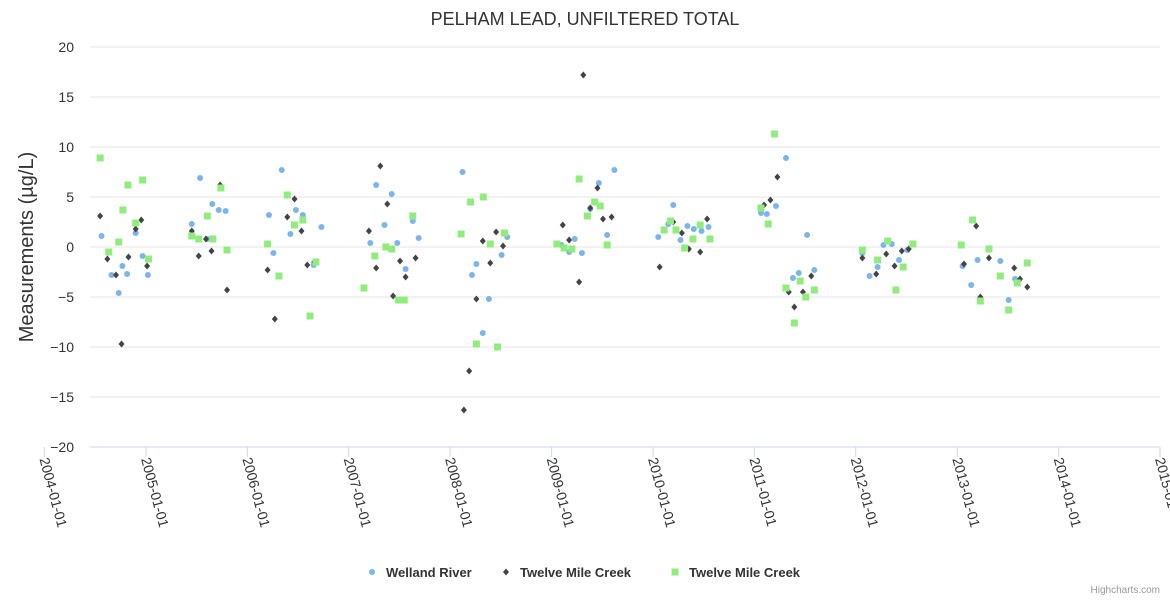 The height and width of the screenshot is (605, 1170). Describe the element at coordinates (1125, 590) in the screenshot. I see `credits-link: Highcharts.com` at that location.